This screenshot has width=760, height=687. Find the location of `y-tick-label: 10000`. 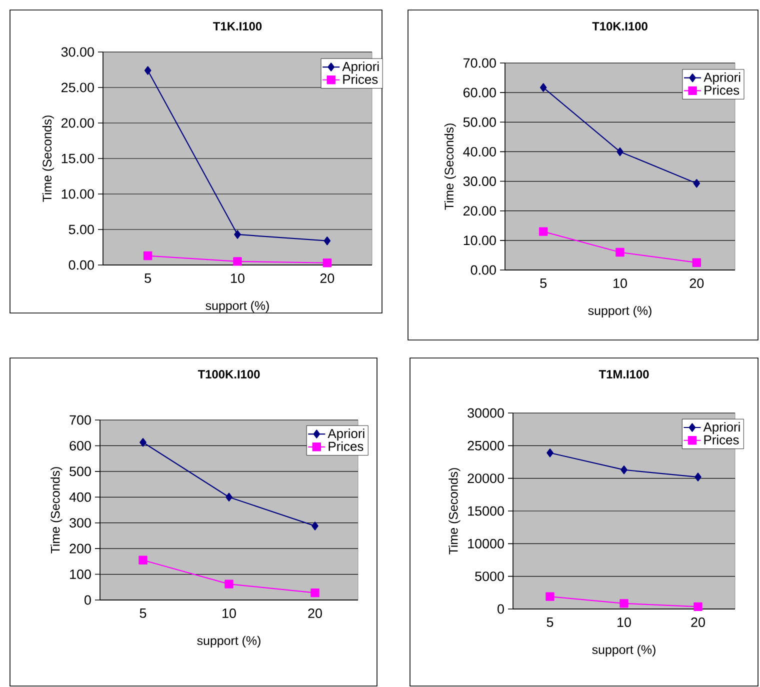

y-tick-label: 10000 is located at coordinates (486, 543).